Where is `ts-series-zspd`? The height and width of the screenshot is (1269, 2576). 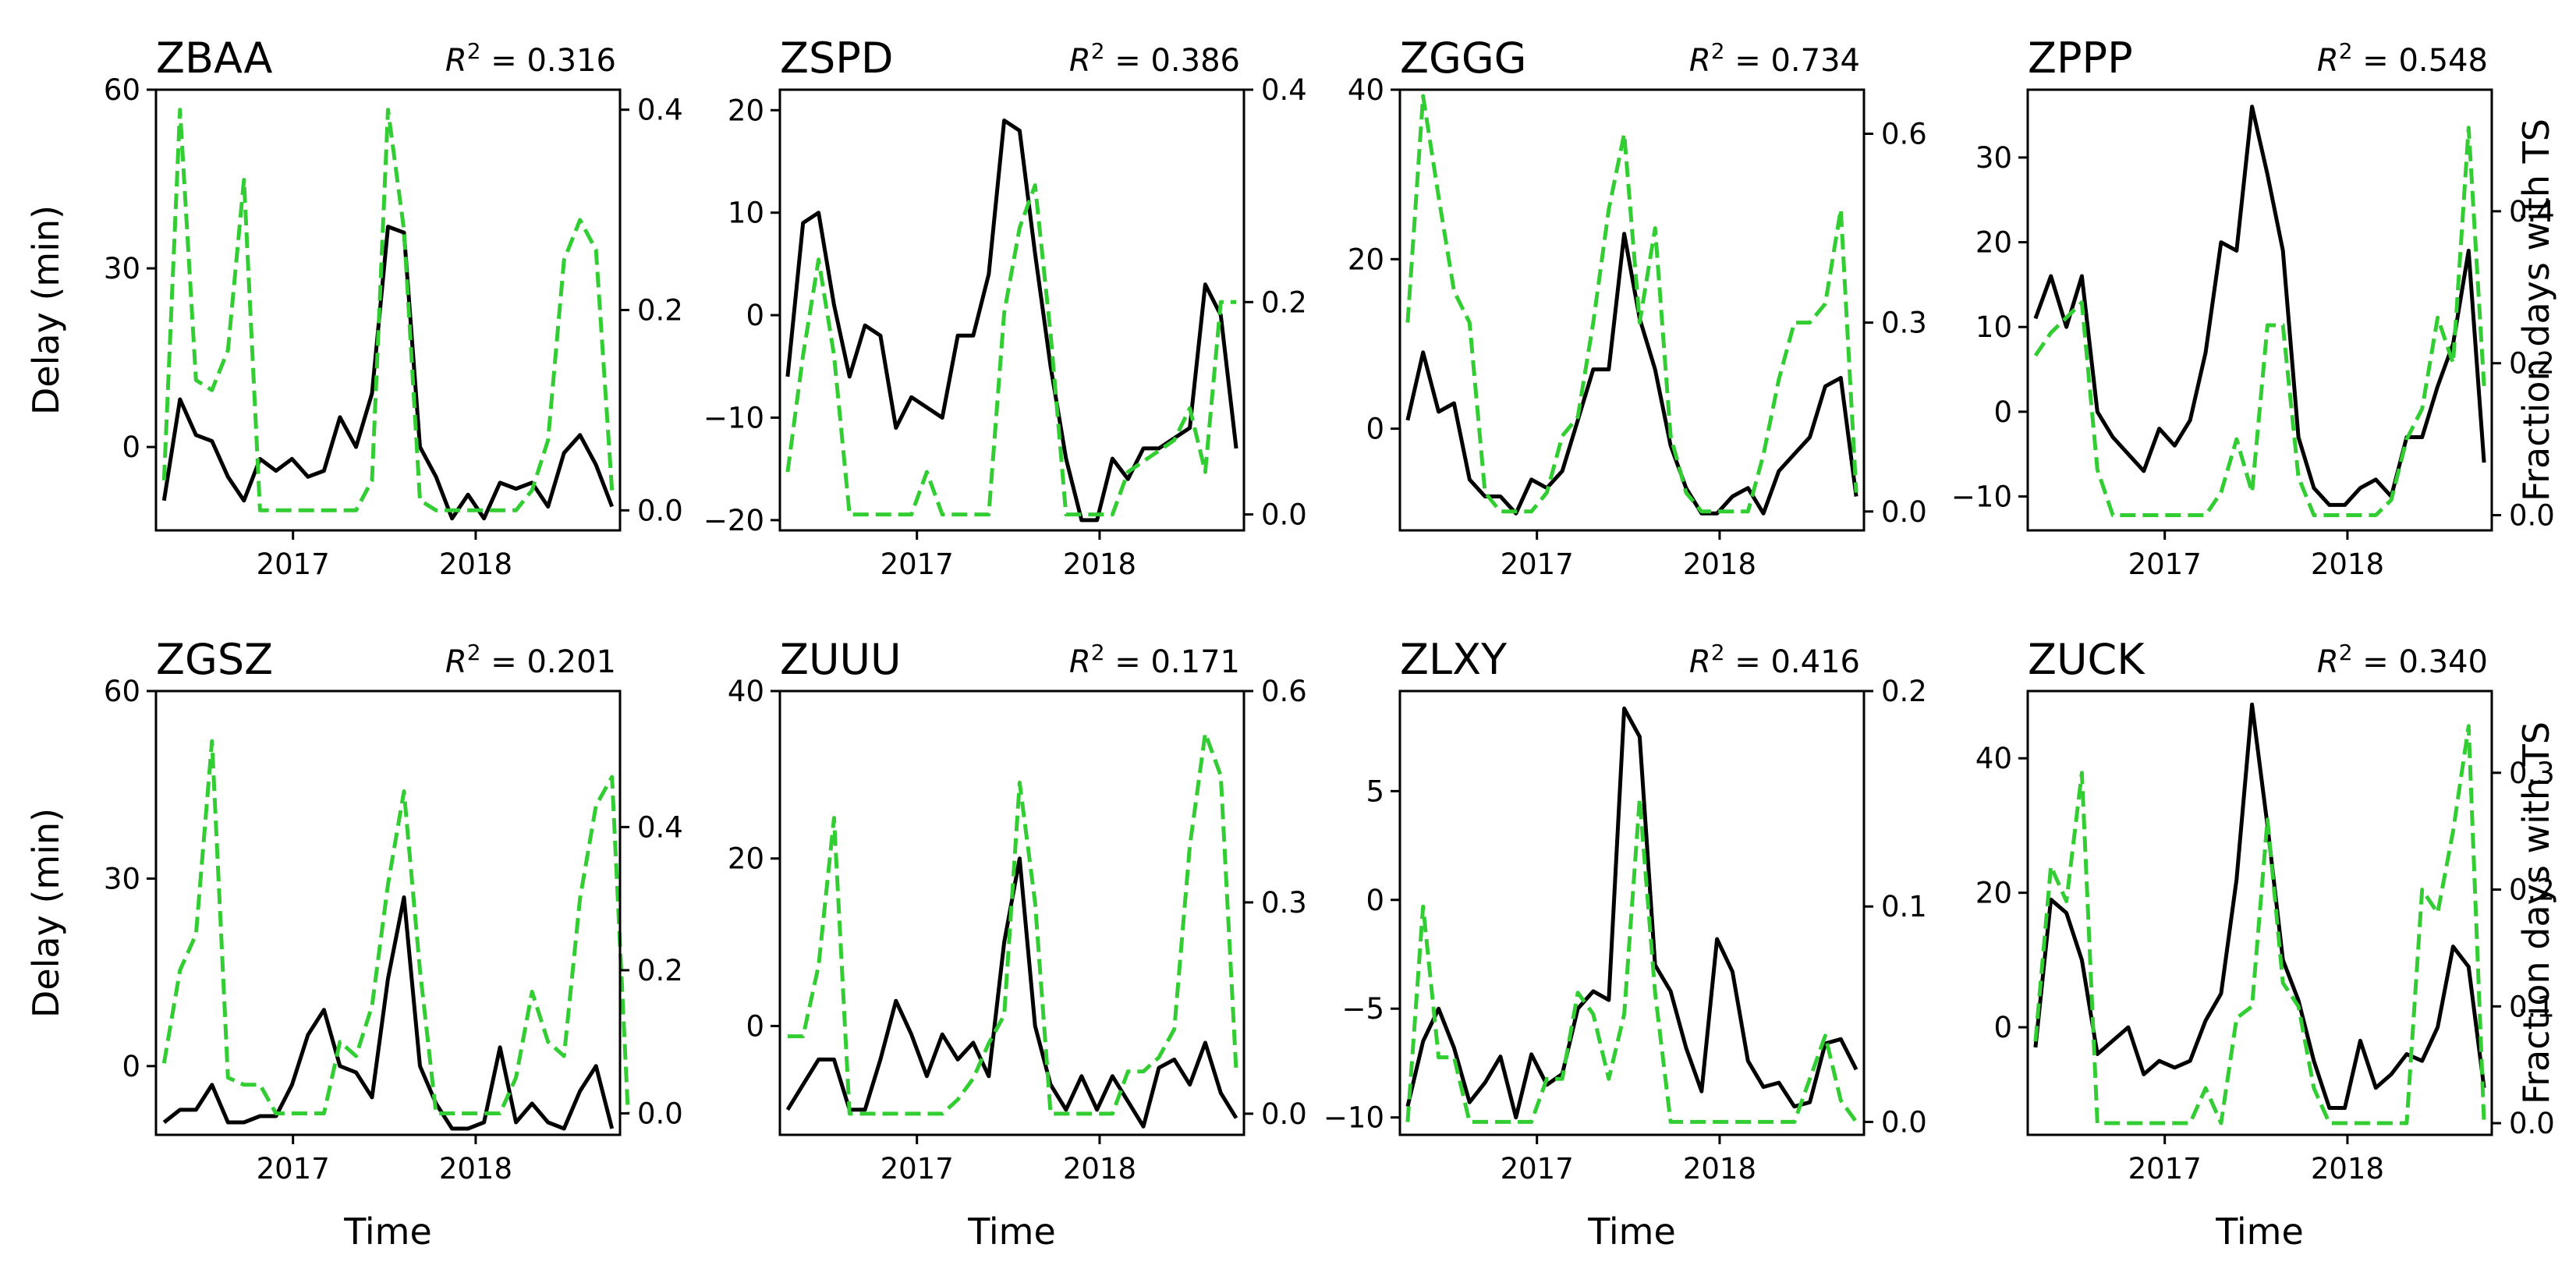 ts-series-zspd is located at coordinates (1011, 350).